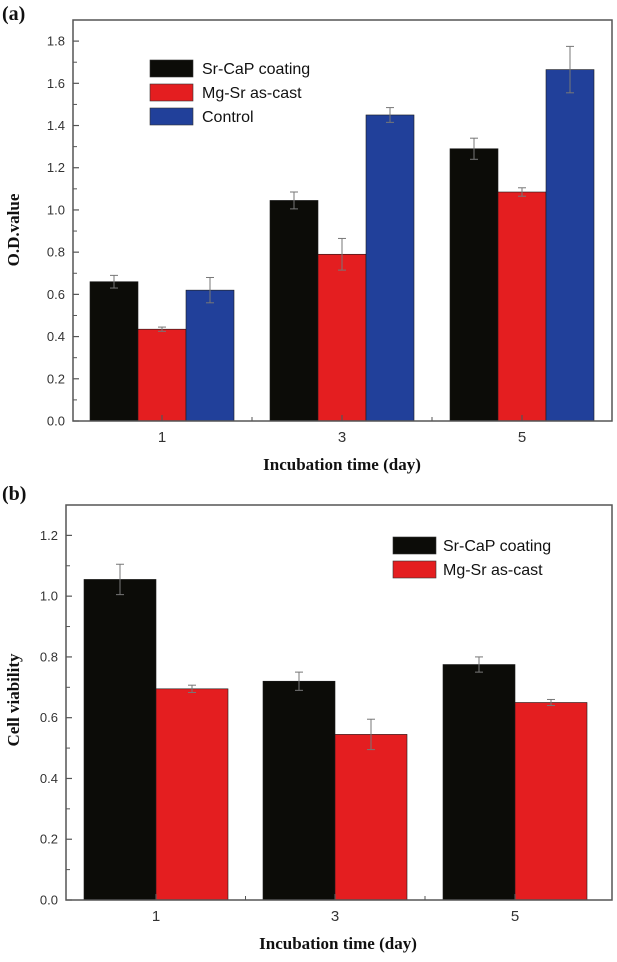 The height and width of the screenshot is (962, 617). I want to click on bar-a-mg-sr-as-cast-day3, so click(342, 337).